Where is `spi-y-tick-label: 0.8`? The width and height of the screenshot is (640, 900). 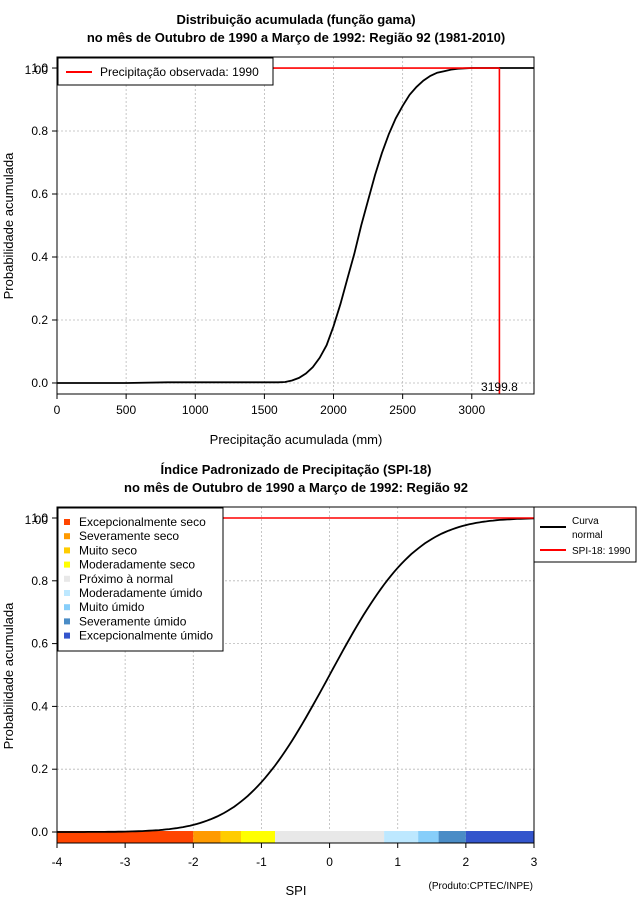
spi-y-tick-label: 0.8 is located at coordinates (39, 581).